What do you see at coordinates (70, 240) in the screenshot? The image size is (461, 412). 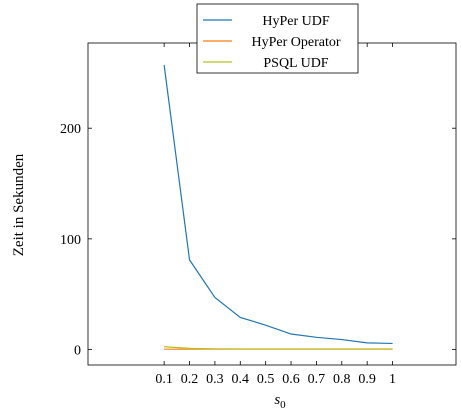 I see `y-tick-label: 100` at bounding box center [70, 240].